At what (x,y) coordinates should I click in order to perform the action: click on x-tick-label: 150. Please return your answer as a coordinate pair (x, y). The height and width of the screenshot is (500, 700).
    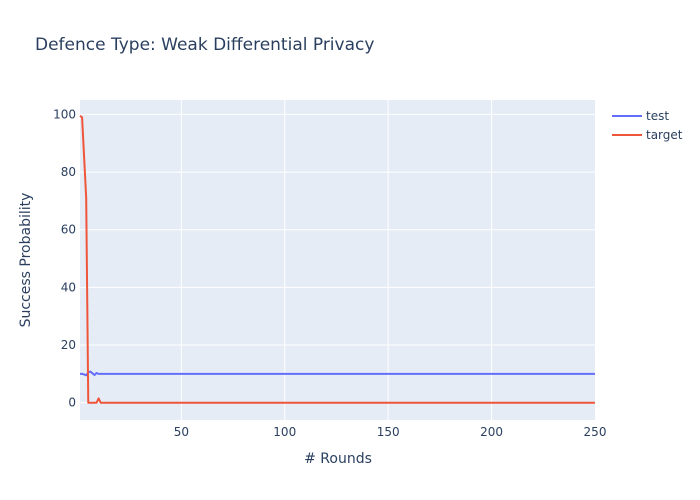
    Looking at the image, I should click on (388, 432).